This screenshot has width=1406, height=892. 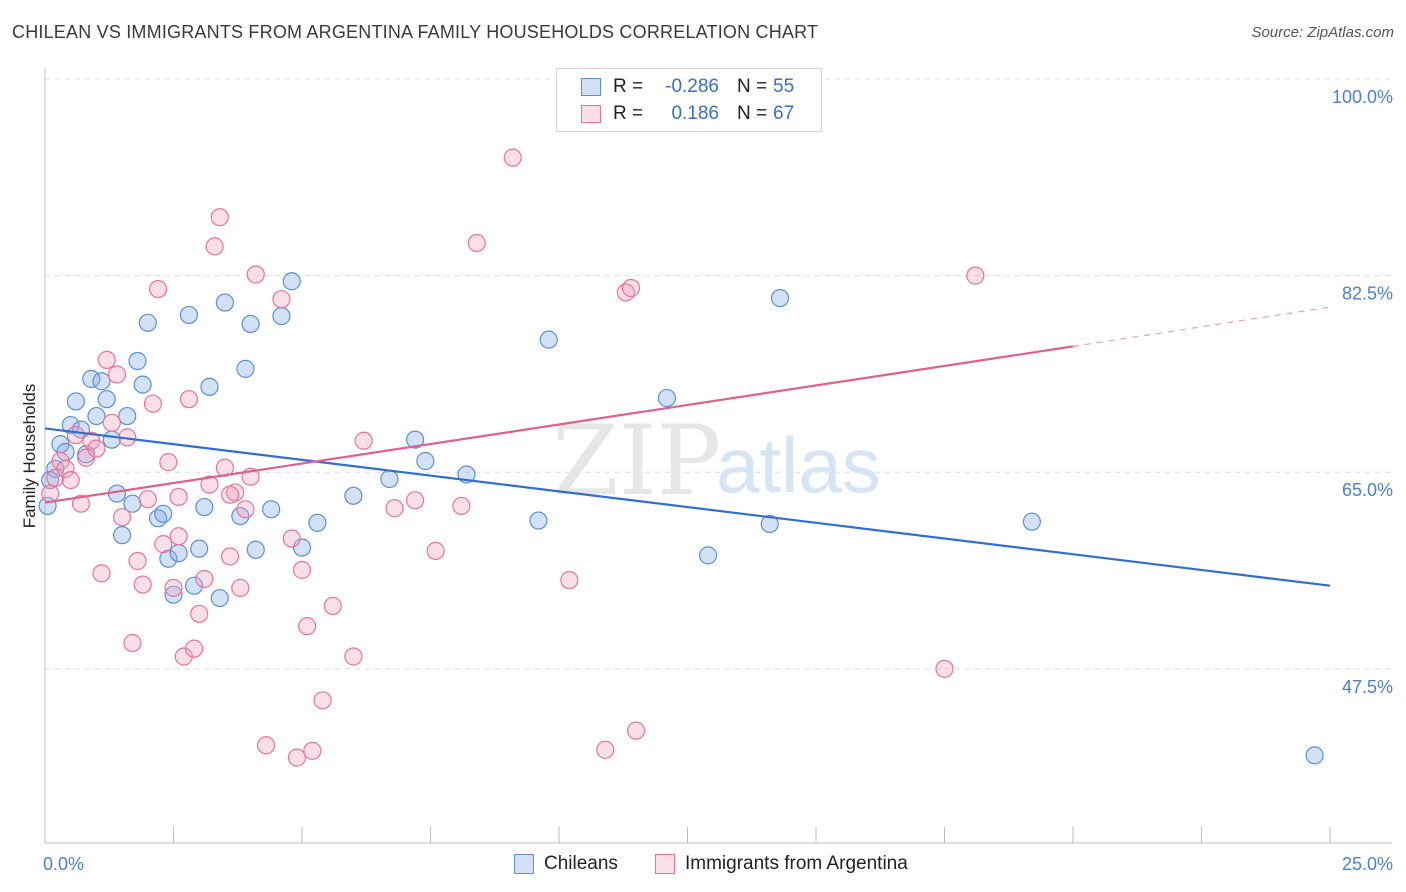 I want to click on n-value: 55, so click(x=784, y=86).